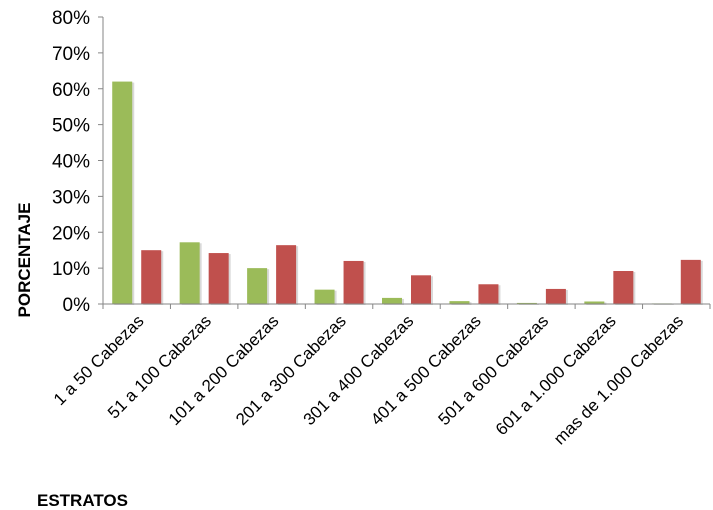 The height and width of the screenshot is (510, 713). Describe the element at coordinates (71, 126) in the screenshot. I see `y-tick-label: 50%` at that location.